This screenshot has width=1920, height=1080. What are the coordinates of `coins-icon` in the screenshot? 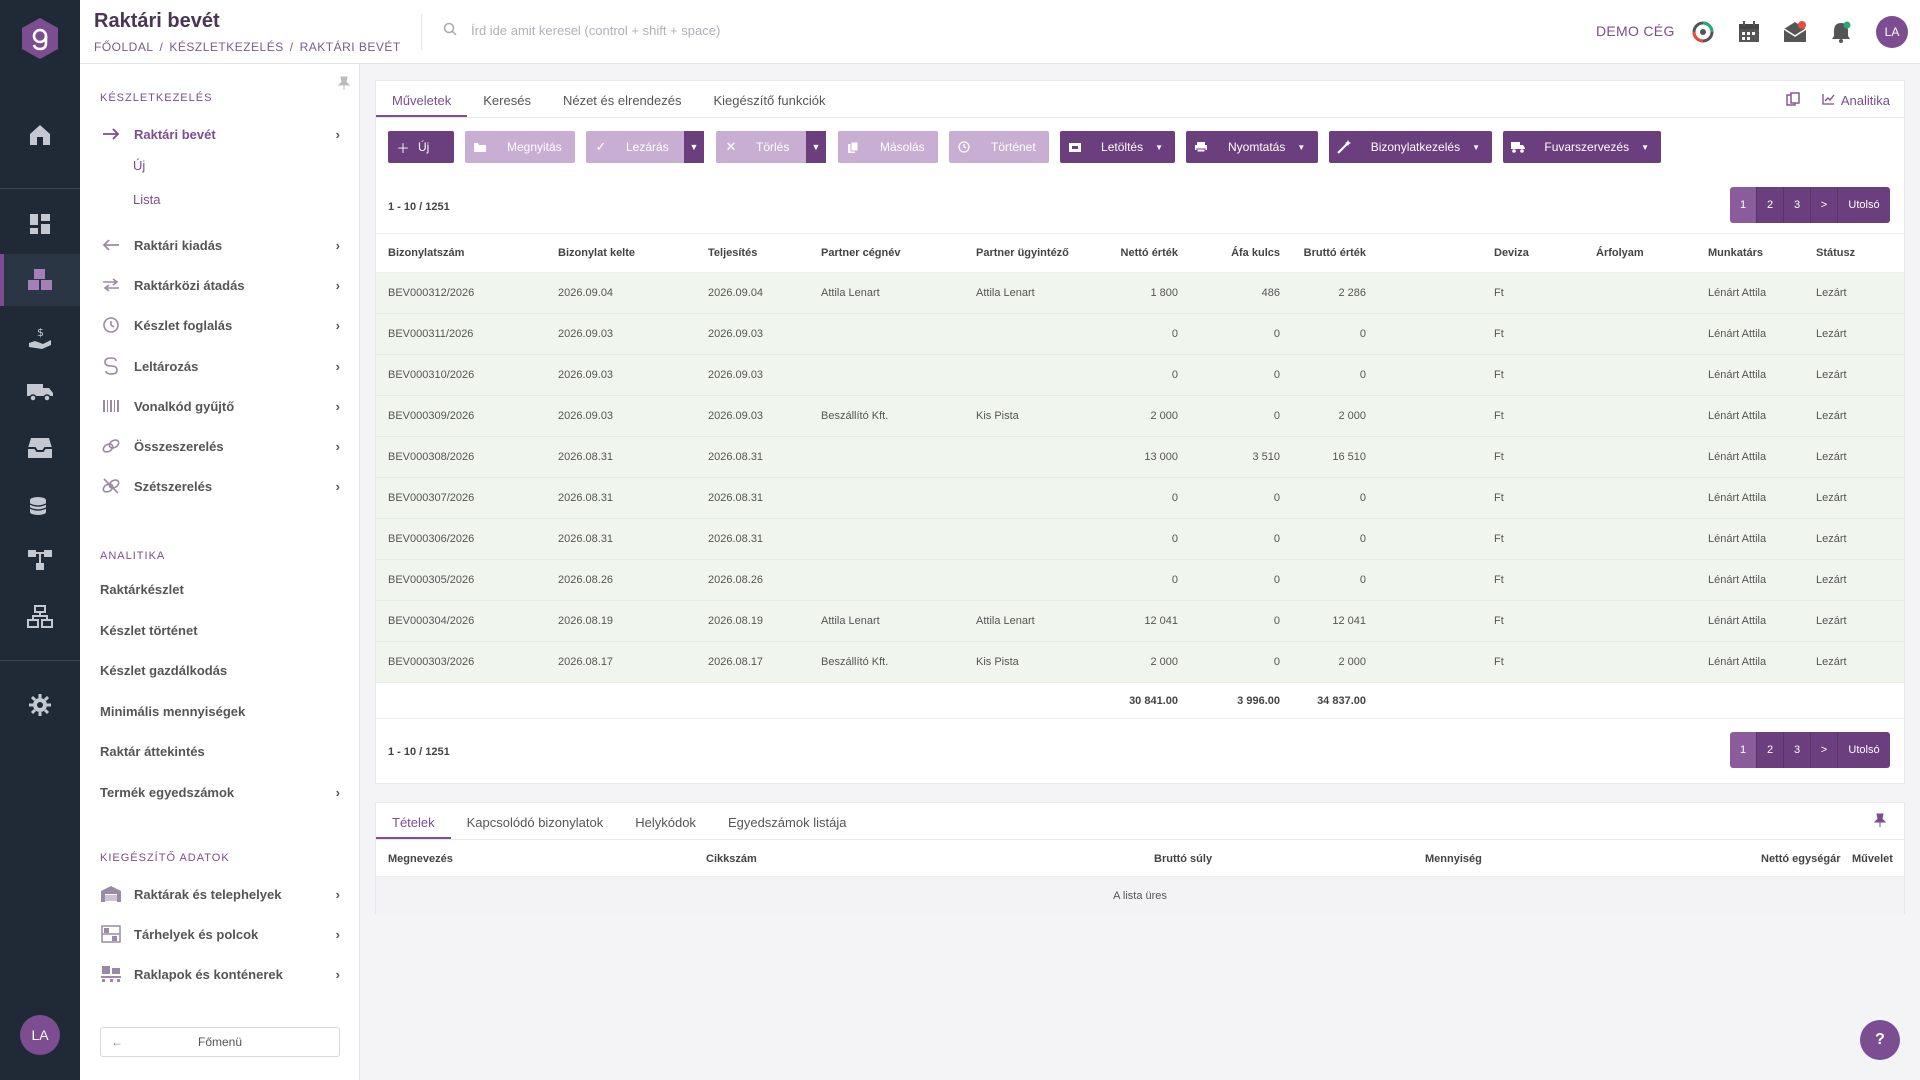 It's located at (40, 506).